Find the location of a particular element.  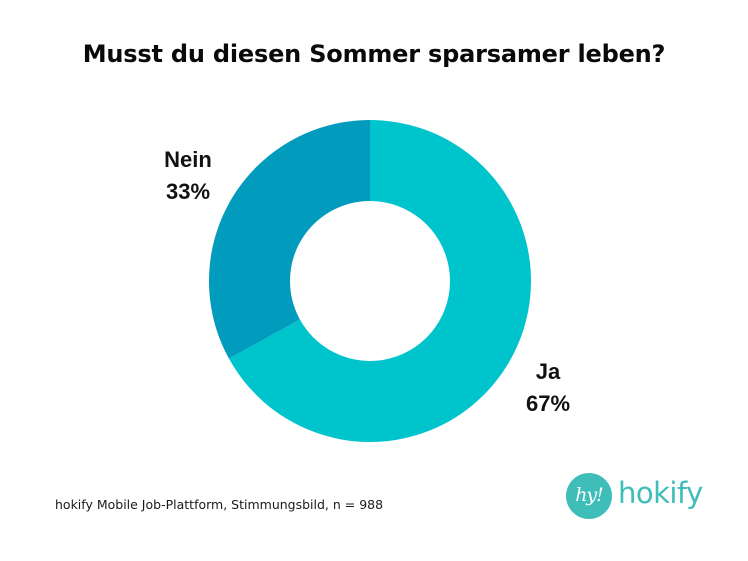

logo-badge-icon: hy! is located at coordinates (589, 496).